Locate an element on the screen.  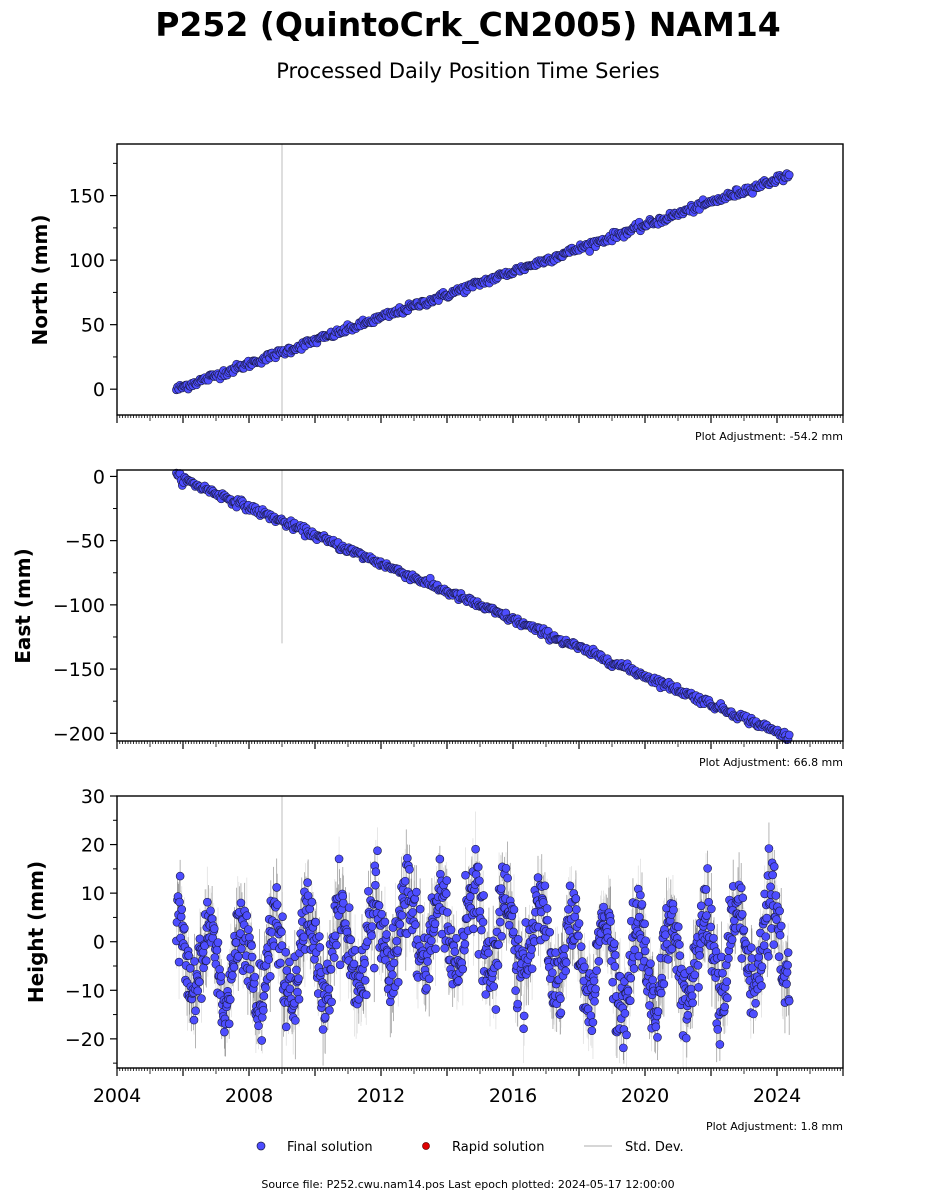
east-ytick-label: −100 is located at coordinates (79, 606).